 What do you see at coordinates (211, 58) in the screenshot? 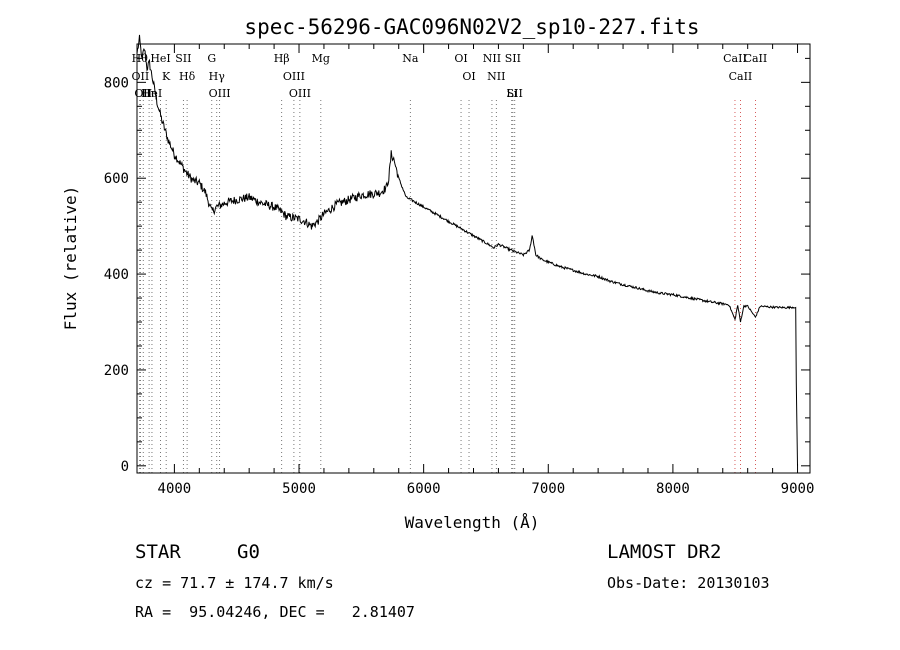
I see `line-label: G` at bounding box center [211, 58].